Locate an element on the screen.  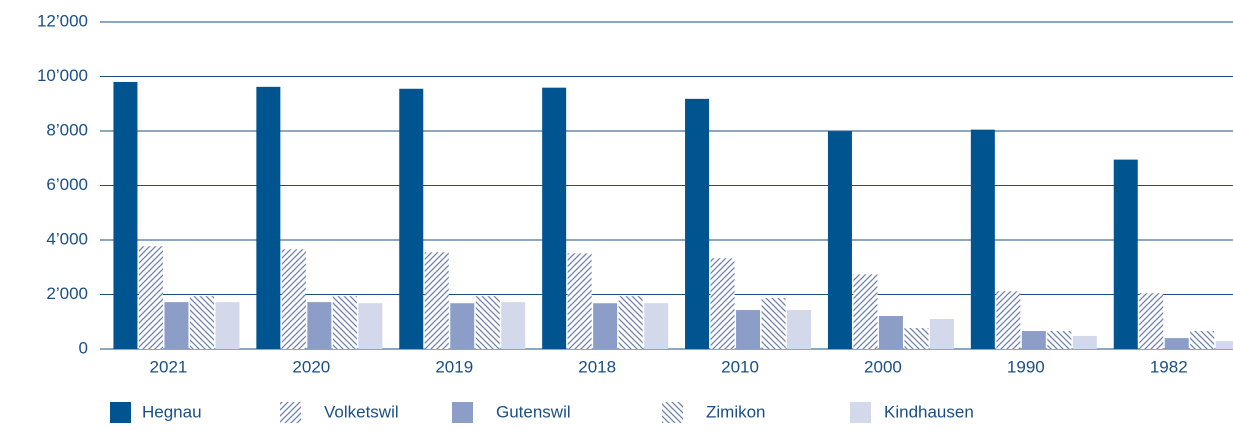
y-tick-label: 10’000 is located at coordinates (62, 75).